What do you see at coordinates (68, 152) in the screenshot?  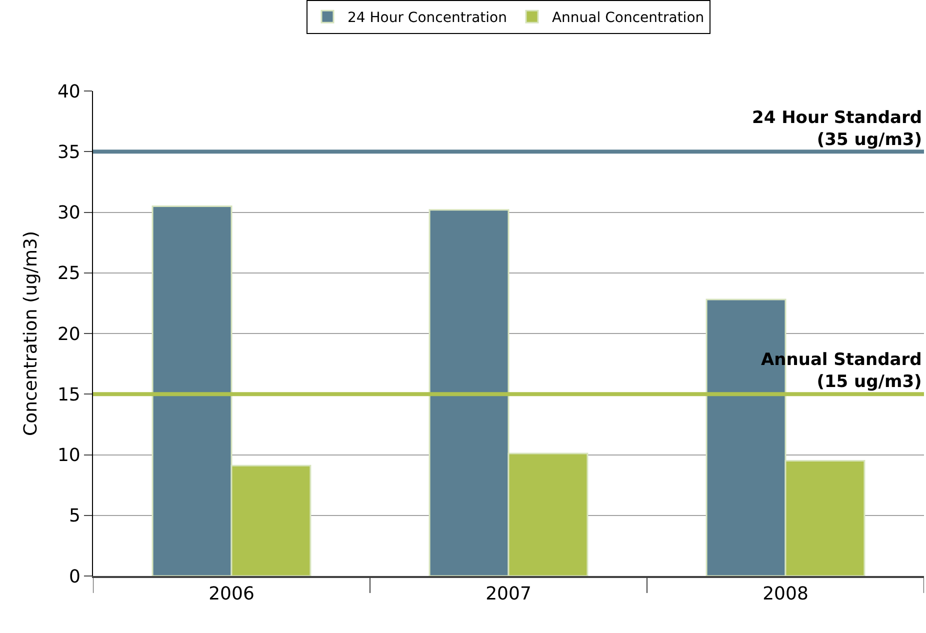 I see `y-tick-label: 35` at bounding box center [68, 152].